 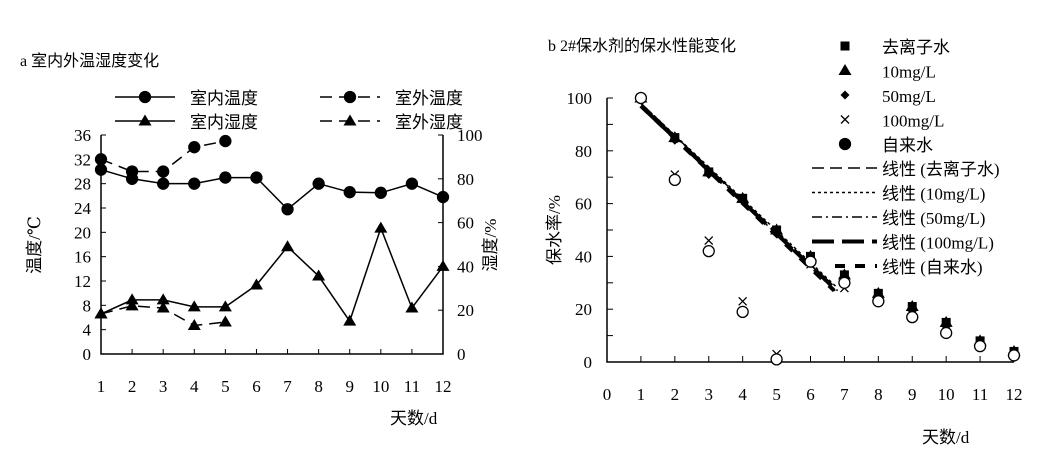 I want to click on legend-label: 100mg/L, so click(x=913, y=121).